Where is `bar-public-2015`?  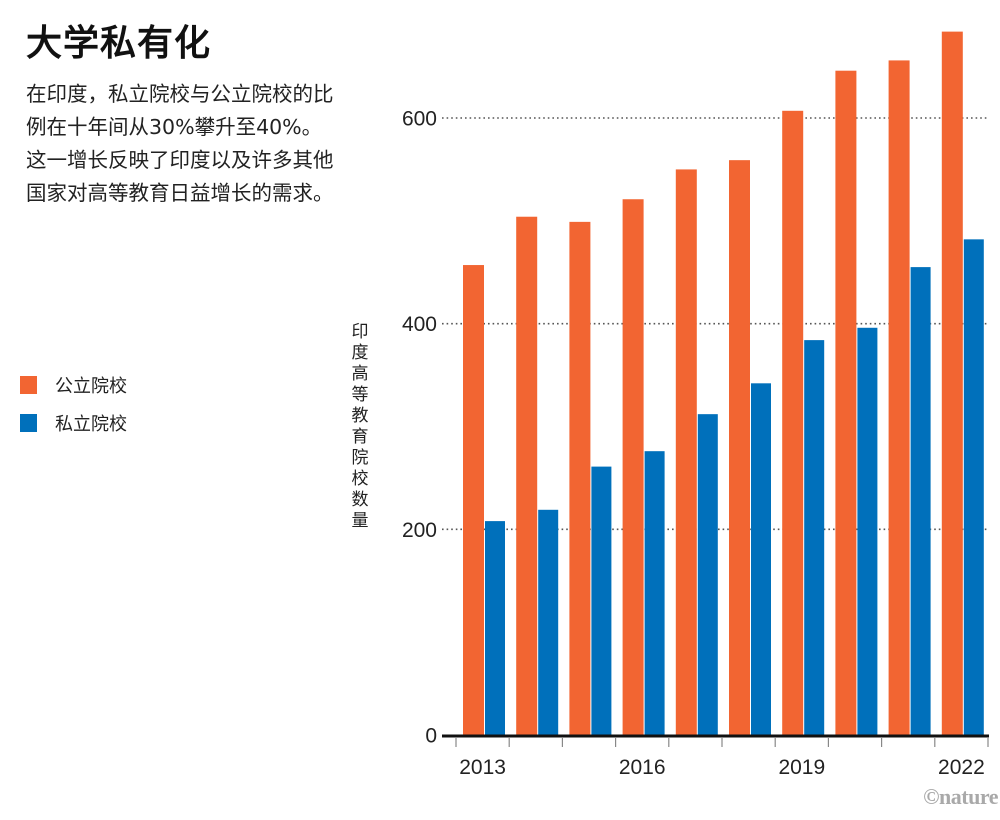 bar-public-2015 is located at coordinates (580, 478).